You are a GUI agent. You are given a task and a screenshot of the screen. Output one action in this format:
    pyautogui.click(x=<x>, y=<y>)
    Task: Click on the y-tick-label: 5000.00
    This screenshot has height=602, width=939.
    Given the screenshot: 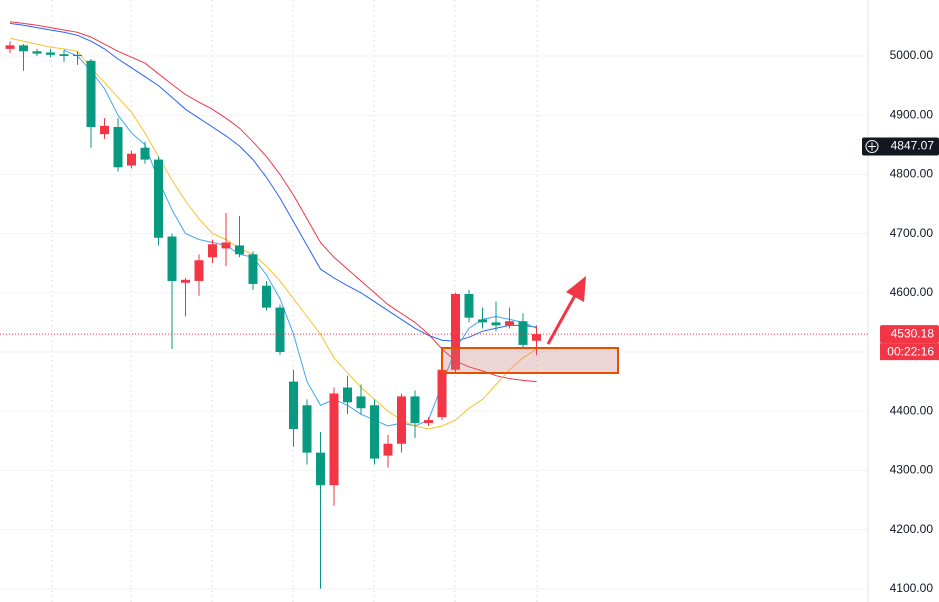 What is the action you would take?
    pyautogui.click(x=912, y=55)
    